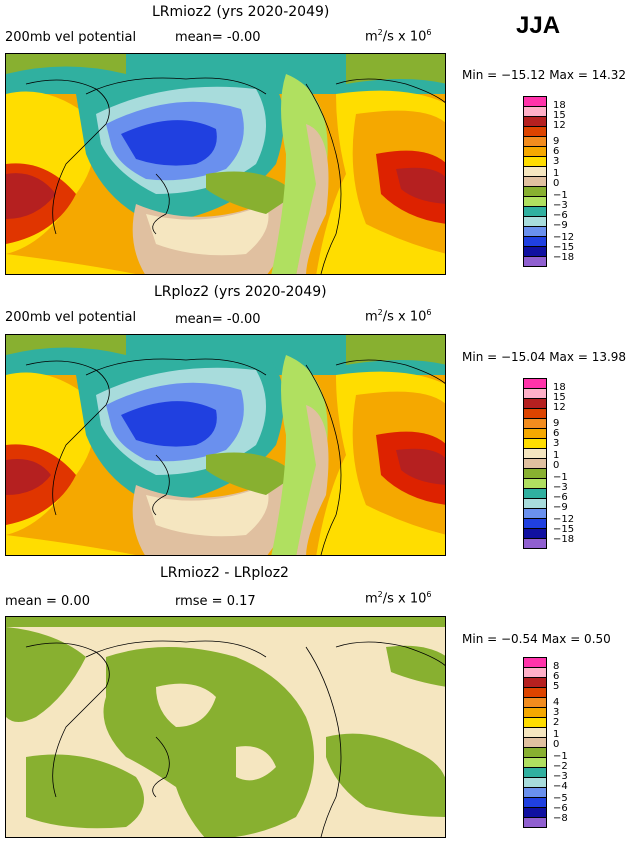  I want to click on colorbar-tick-label: 8, so click(556, 666).